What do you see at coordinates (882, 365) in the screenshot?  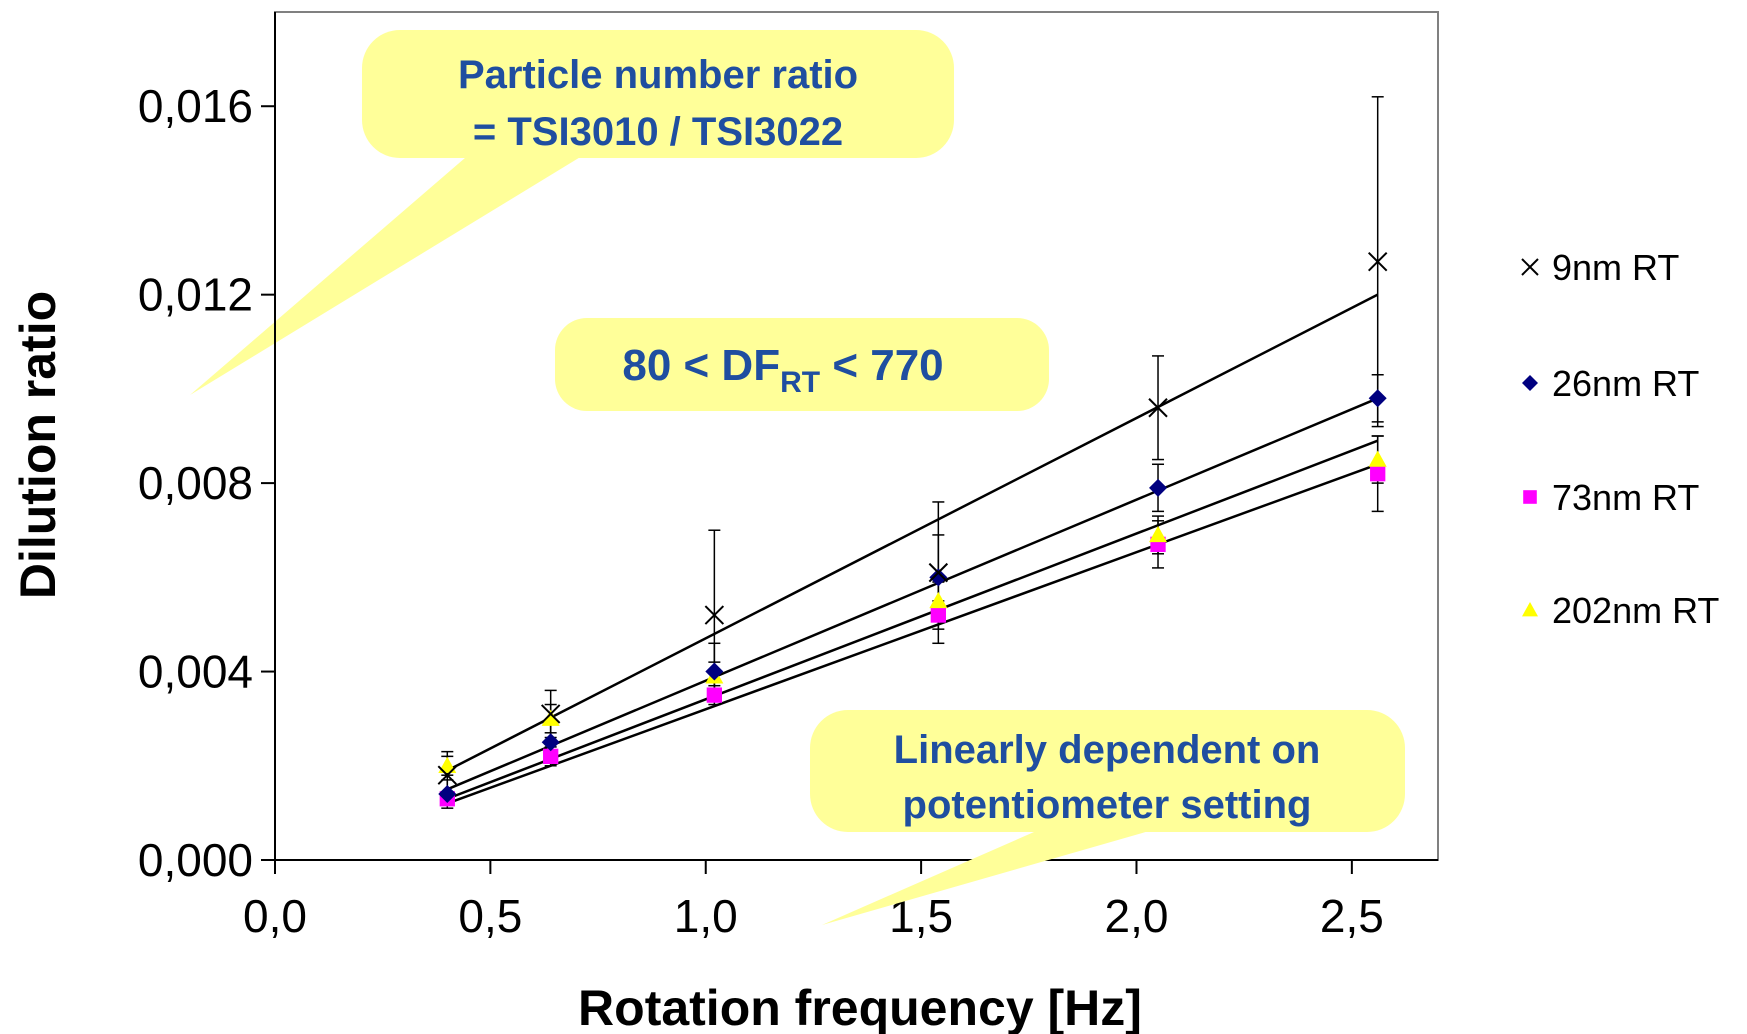 I see `df-tail: < 770` at bounding box center [882, 365].